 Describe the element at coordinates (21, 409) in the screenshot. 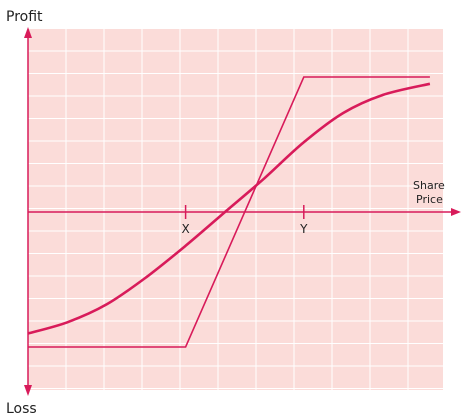

I see `y-axis-bottom-label: Loss` at that location.